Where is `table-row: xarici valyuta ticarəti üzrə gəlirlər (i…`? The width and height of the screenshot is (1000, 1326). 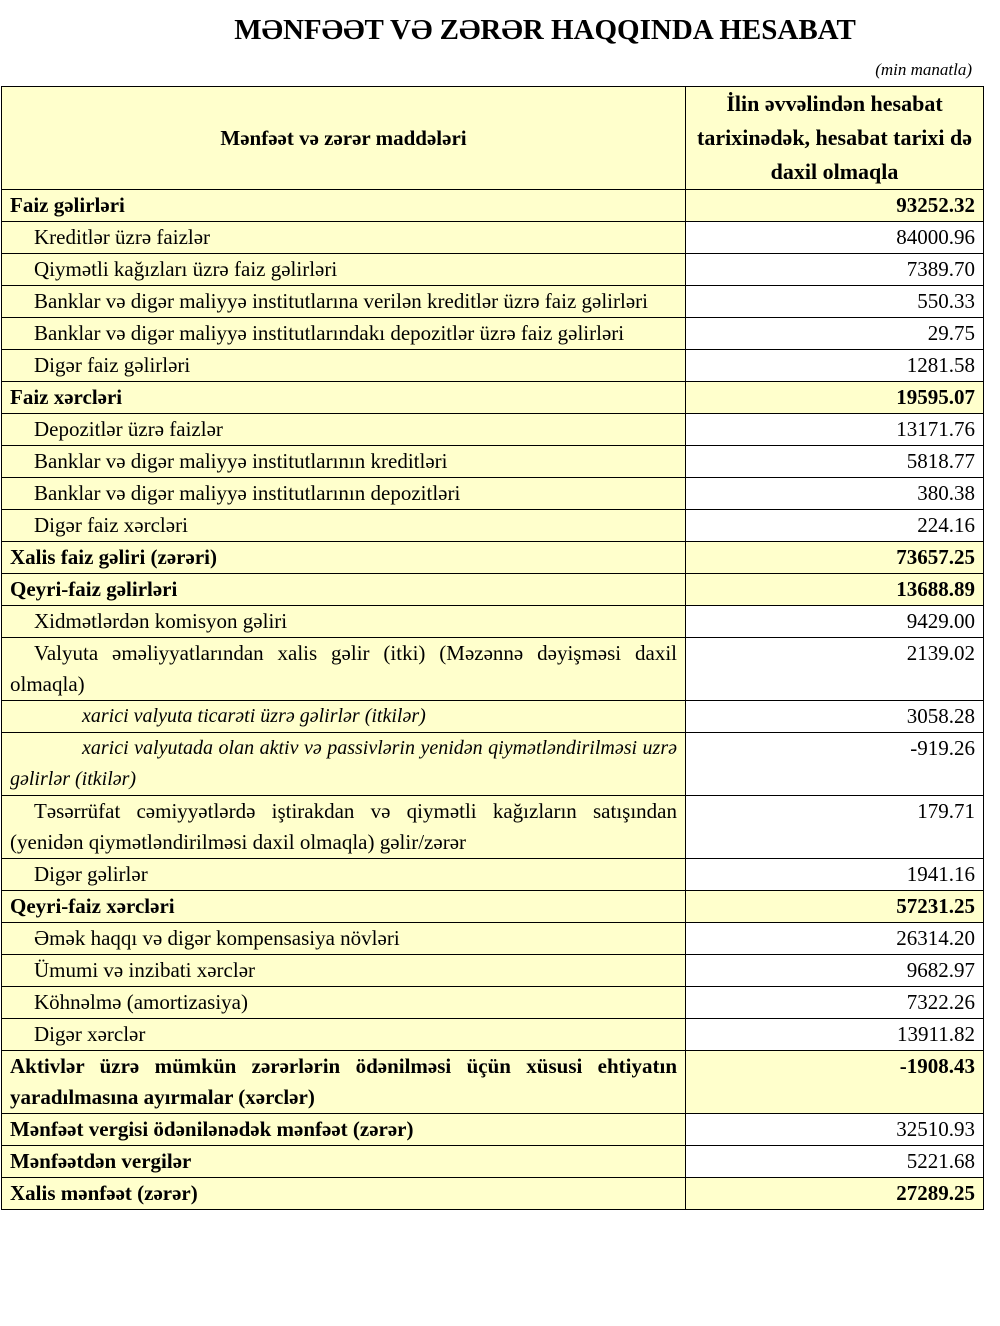
table-row: xarici valyuta ticarəti üzrə gəlirlər (i… is located at coordinates (492, 716).